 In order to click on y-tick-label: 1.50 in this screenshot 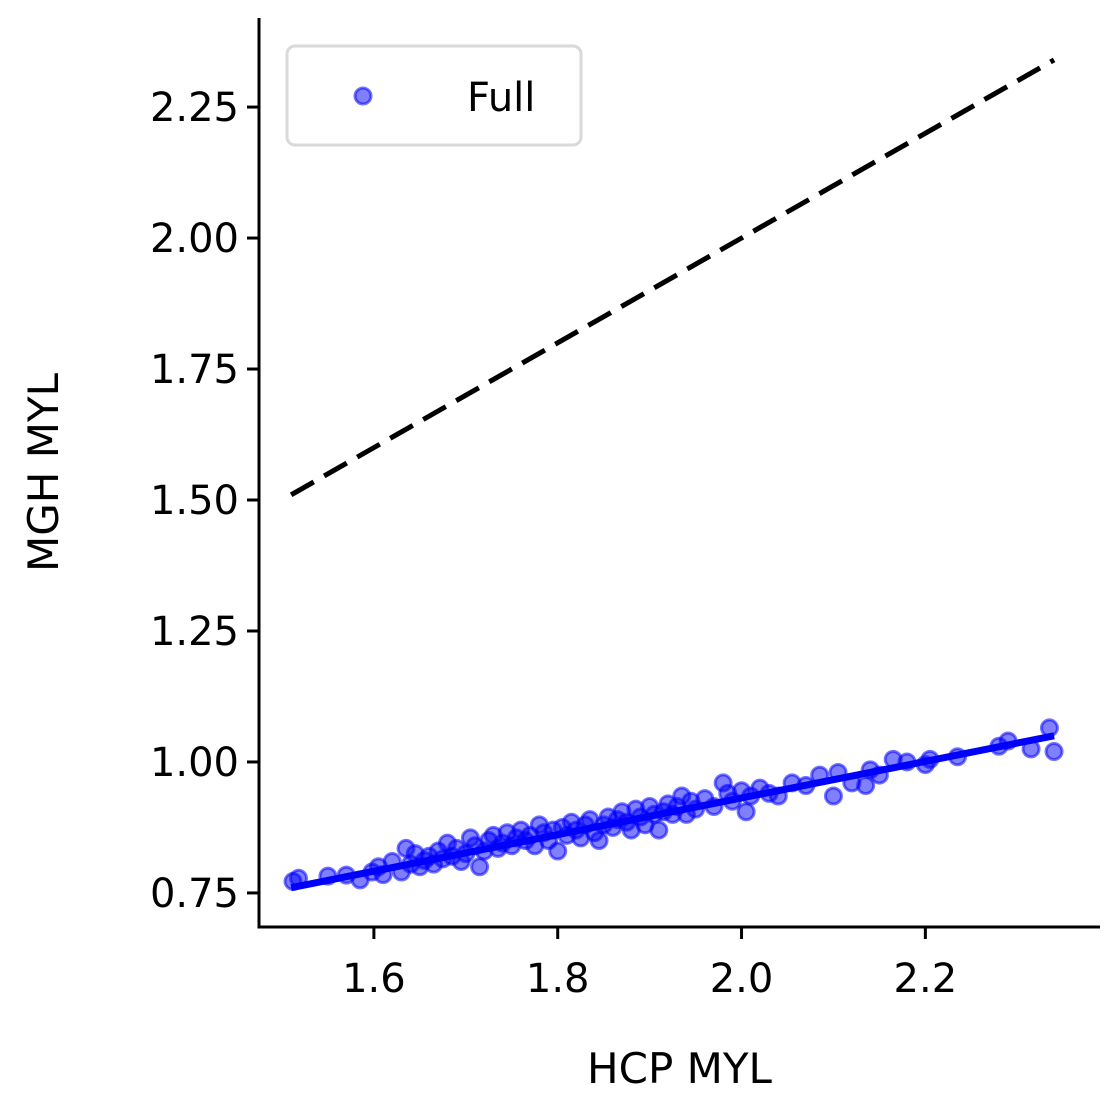, I will do `click(194, 501)`.